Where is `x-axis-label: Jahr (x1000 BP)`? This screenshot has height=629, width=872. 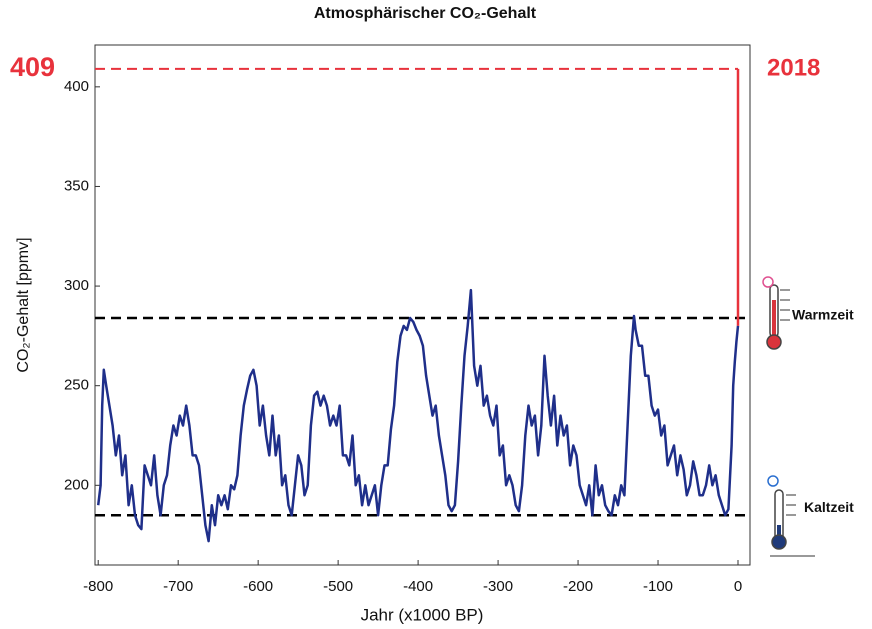 x-axis-label: Jahr (x1000 BP) is located at coordinates (422, 614).